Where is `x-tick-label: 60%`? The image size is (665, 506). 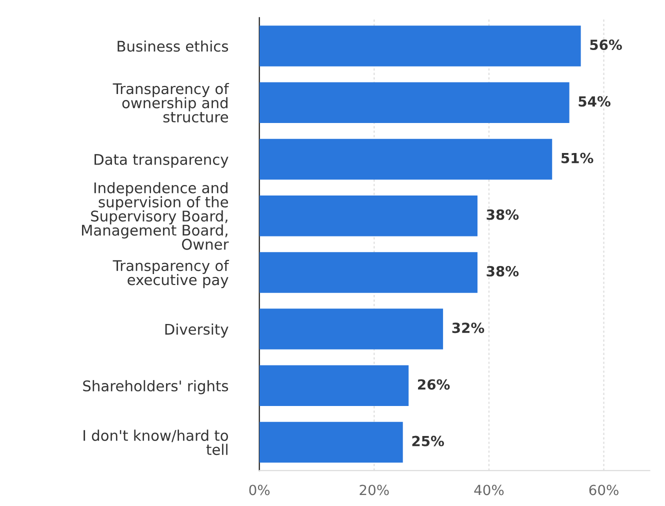
x-tick-label: 60% is located at coordinates (603, 490).